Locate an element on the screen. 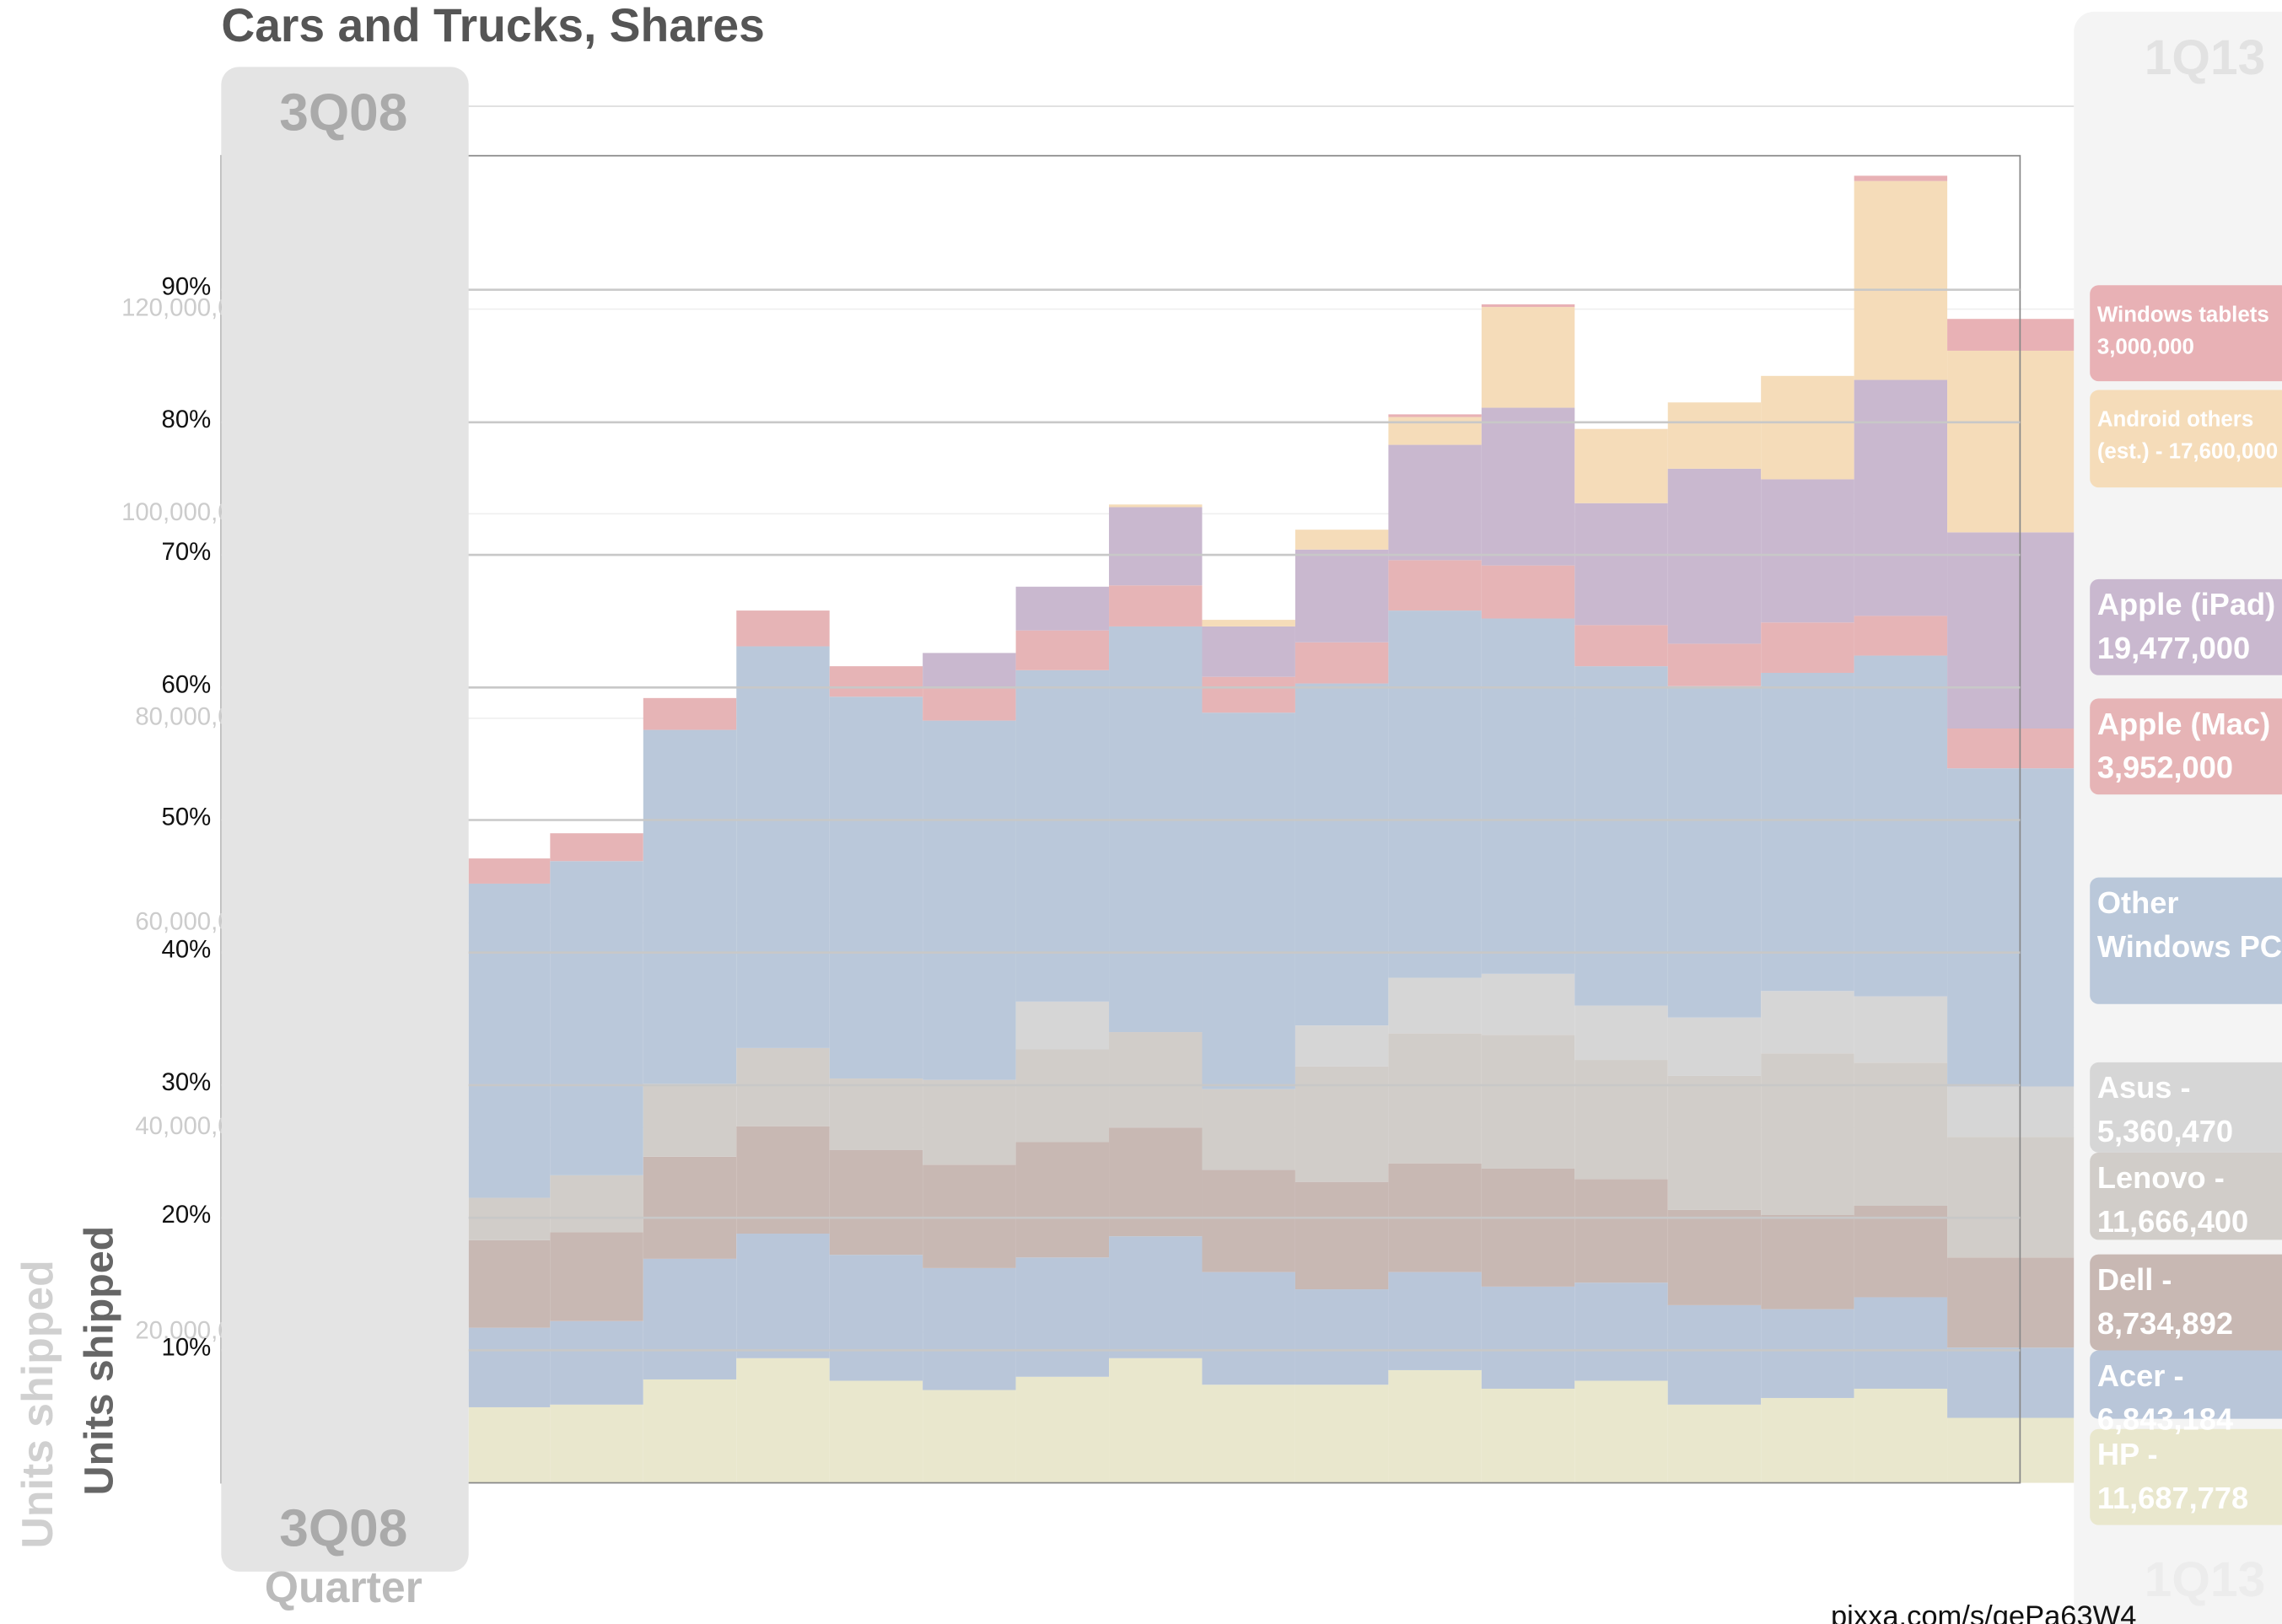 The height and width of the screenshot is (1624, 2282). left-panel is located at coordinates (345, 819).